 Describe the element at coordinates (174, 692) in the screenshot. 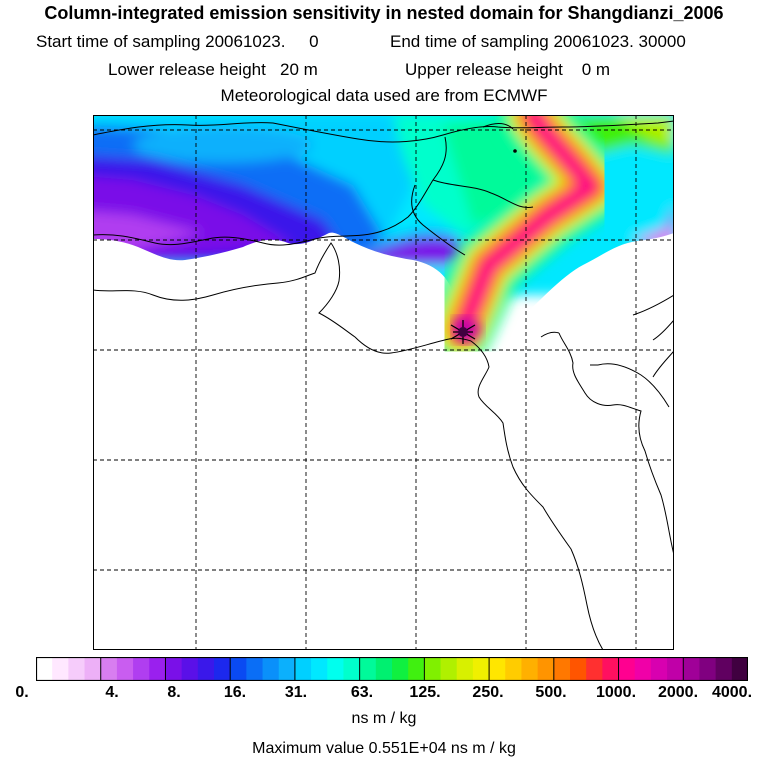

I see `colorbar-tick-label: 8.` at that location.